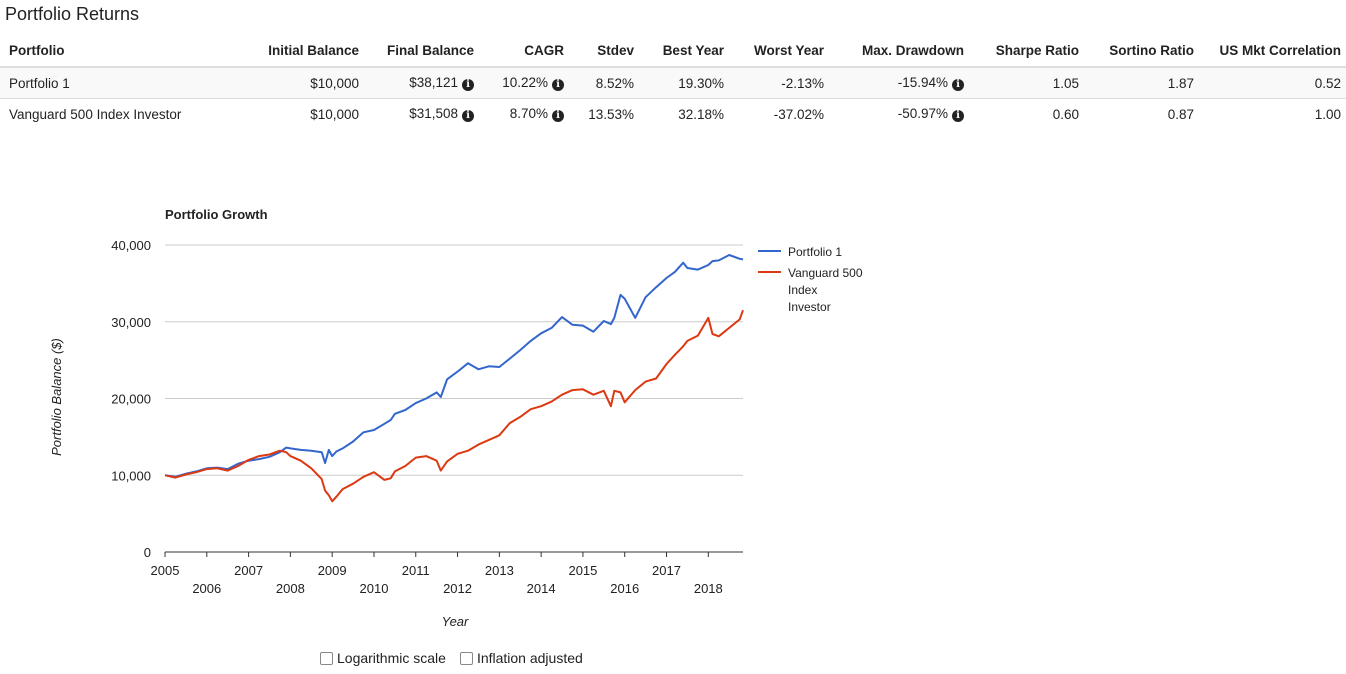 This screenshot has height=674, width=1346. I want to click on col-header-final-balance: Final Balance, so click(421, 51).